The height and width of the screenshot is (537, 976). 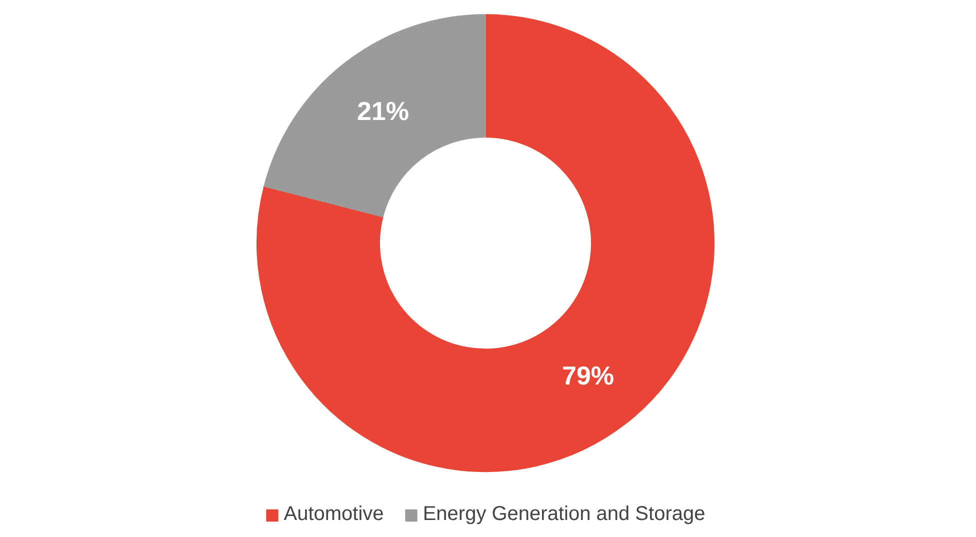 What do you see at coordinates (564, 514) in the screenshot?
I see `legend-label: Energy Generation and Storage` at bounding box center [564, 514].